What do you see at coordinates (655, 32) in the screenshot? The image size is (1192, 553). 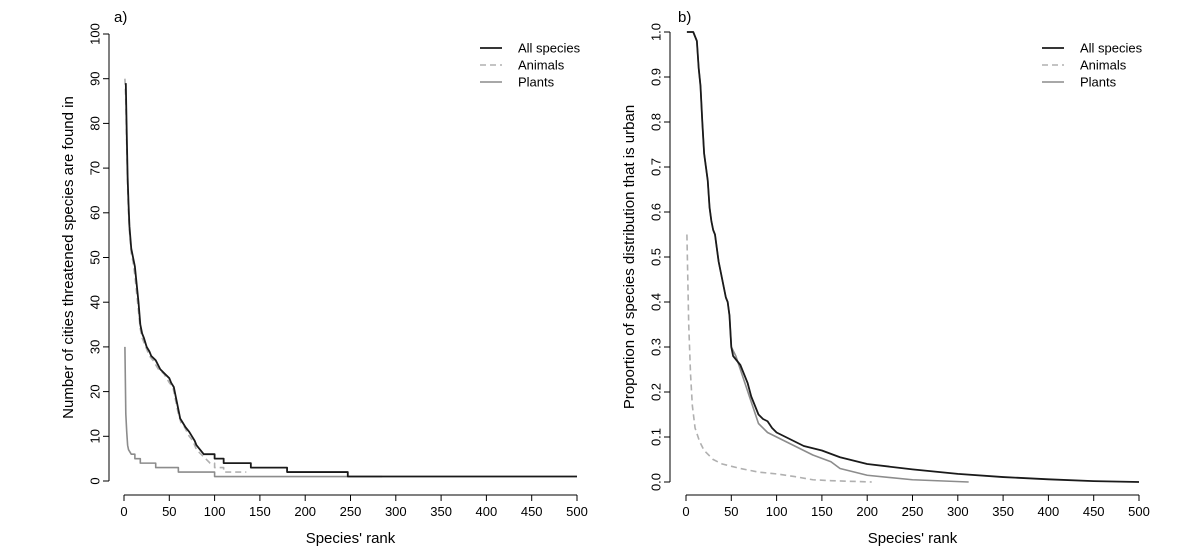 I see `y-tick-label: 1.0` at bounding box center [655, 32].